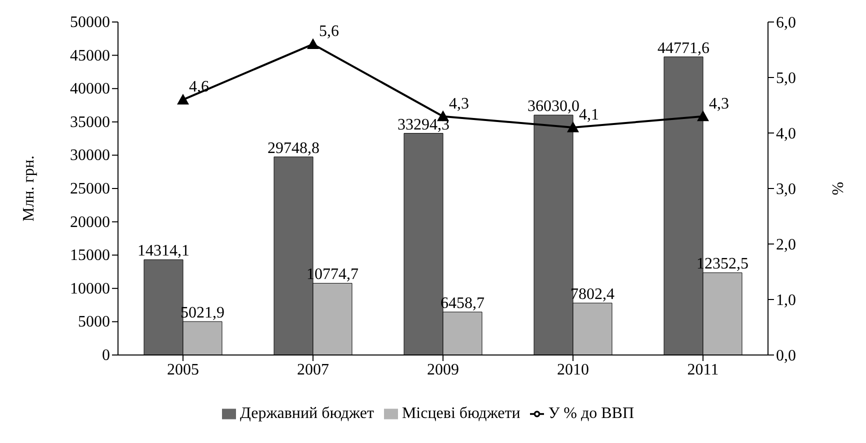  What do you see at coordinates (90, 22) in the screenshot?
I see `y-tick-label: 50000` at bounding box center [90, 22].